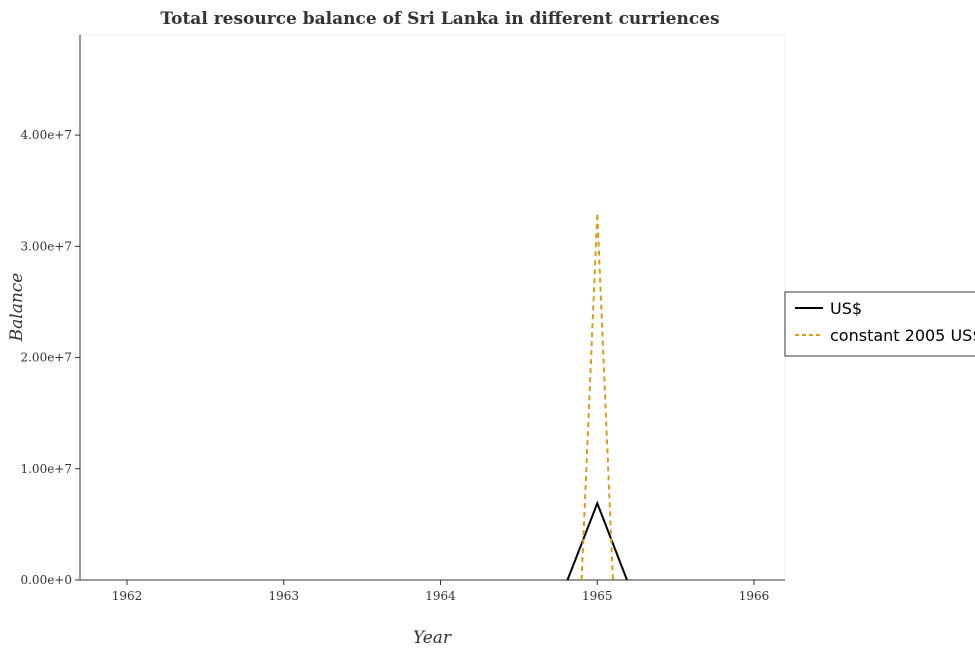  What do you see at coordinates (46, 246) in the screenshot?
I see `y-tick-label: 3.00e+7` at bounding box center [46, 246].